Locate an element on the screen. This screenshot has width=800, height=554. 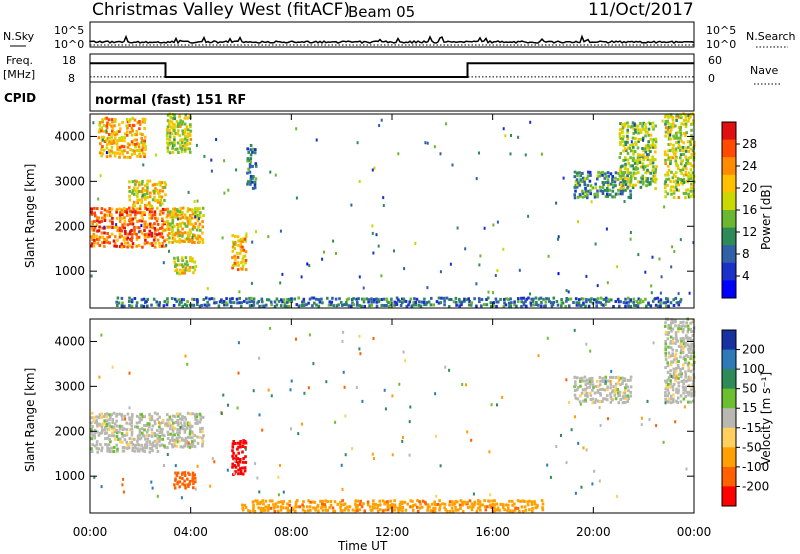
xlabel: Time UT is located at coordinates (362, 546).